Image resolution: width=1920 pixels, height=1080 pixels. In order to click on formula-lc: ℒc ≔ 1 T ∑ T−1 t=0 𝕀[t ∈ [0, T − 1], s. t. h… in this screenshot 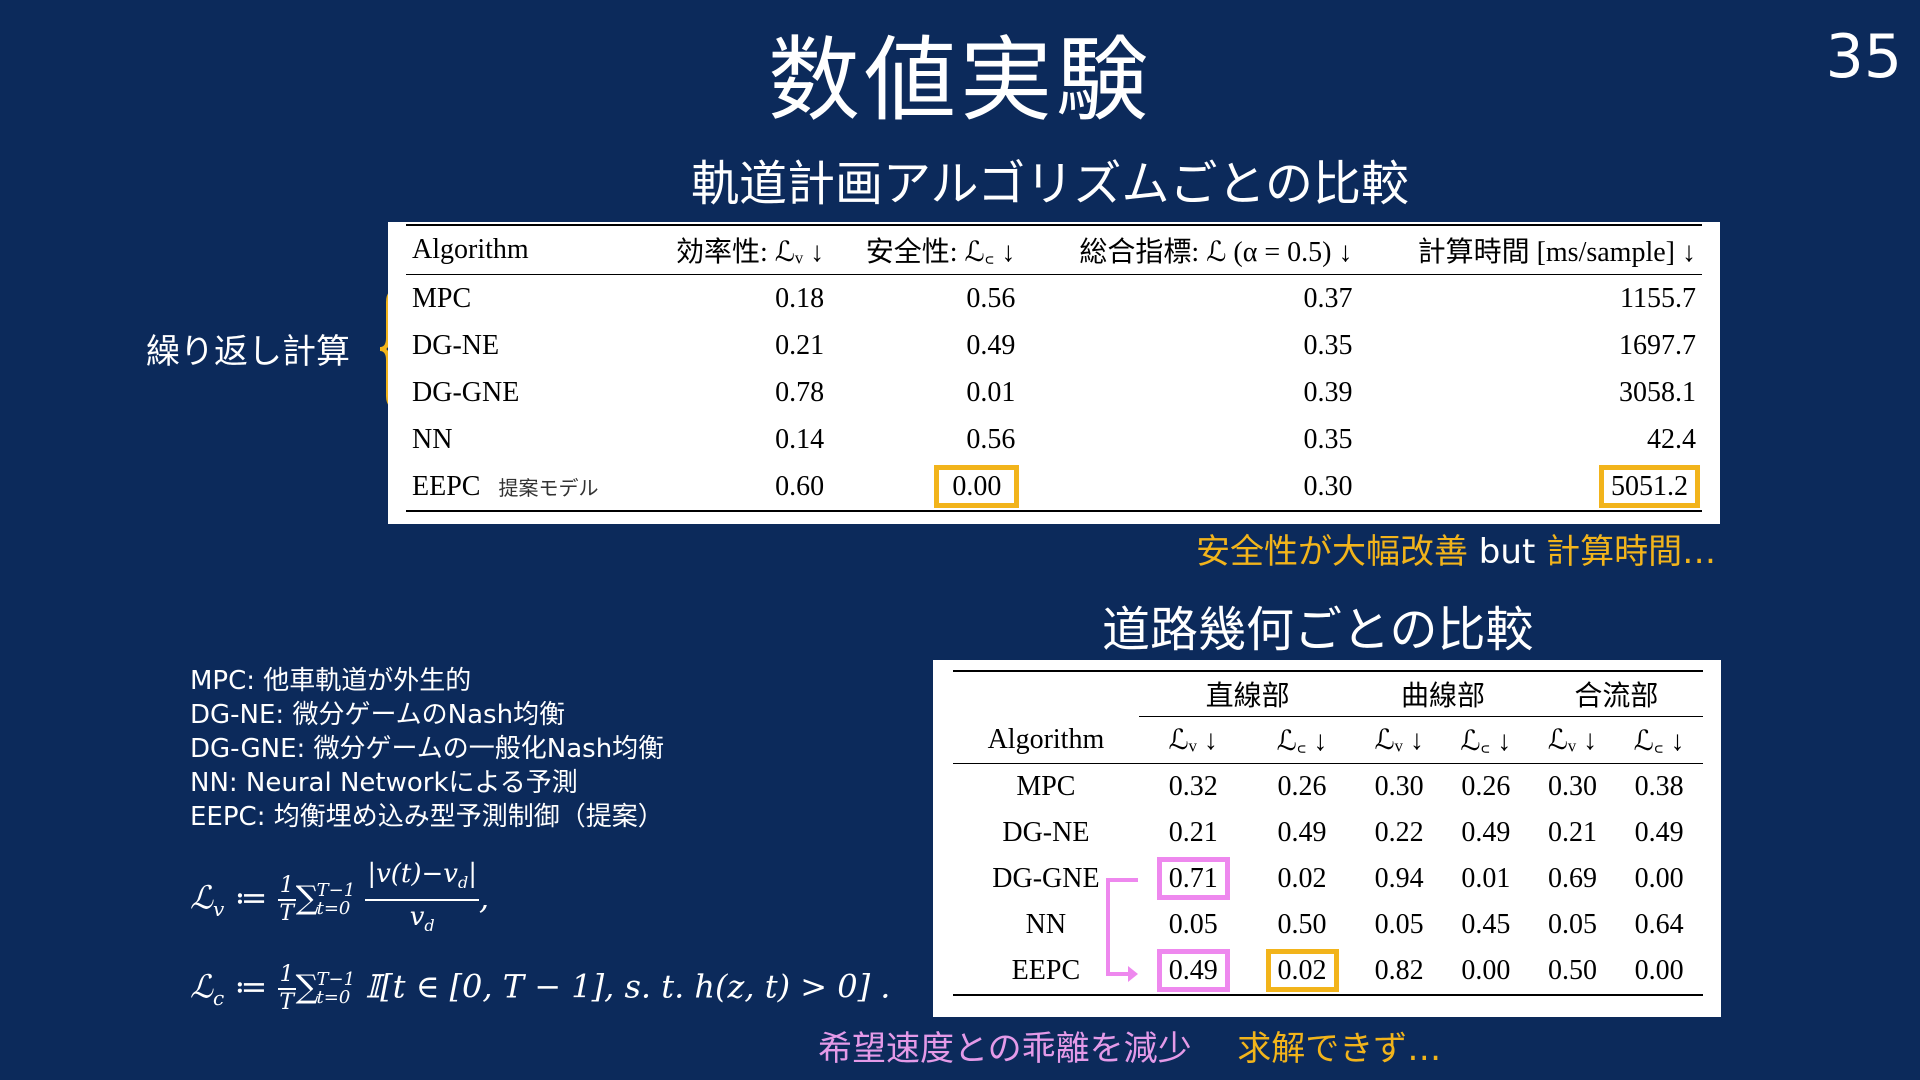, I will do `click(540, 989)`.